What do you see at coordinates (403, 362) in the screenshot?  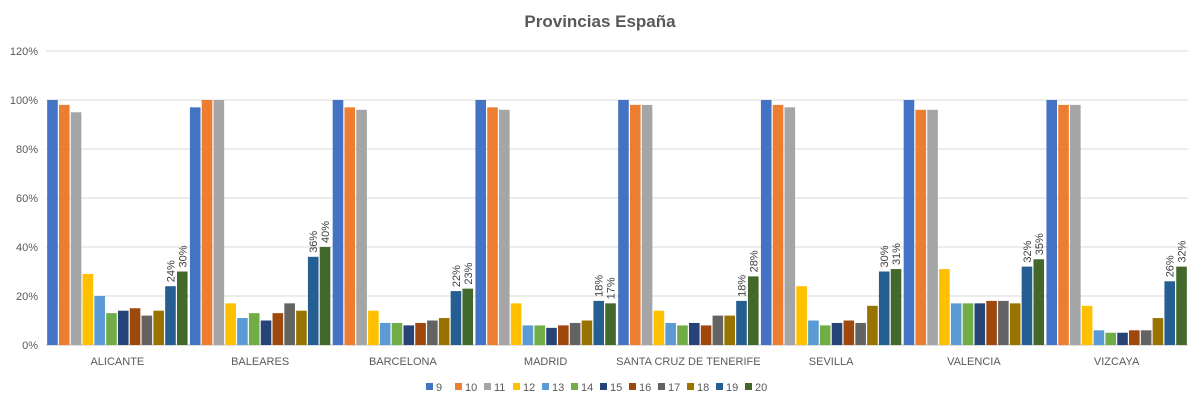 I see `category-label: BARCELONA` at bounding box center [403, 362].